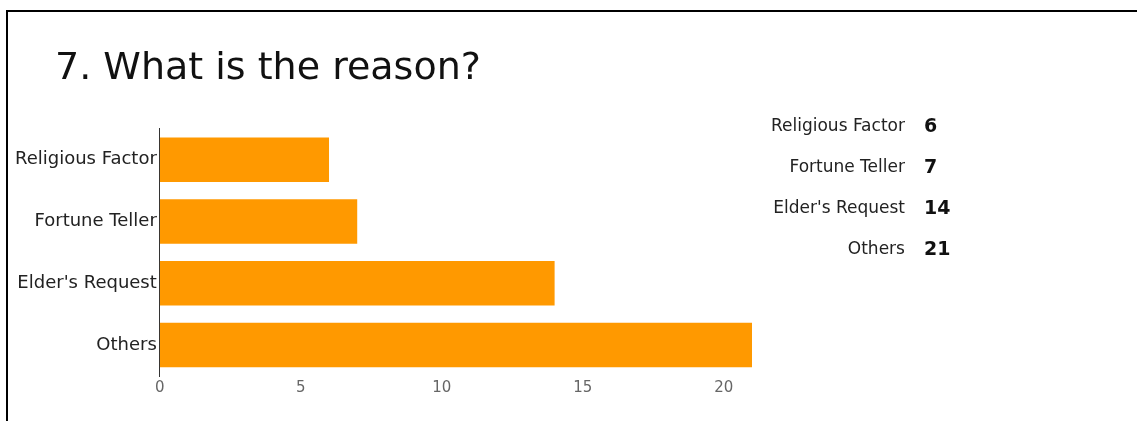  What do you see at coordinates (847, 166) in the screenshot?
I see `text: Fortune Teller` at bounding box center [847, 166].